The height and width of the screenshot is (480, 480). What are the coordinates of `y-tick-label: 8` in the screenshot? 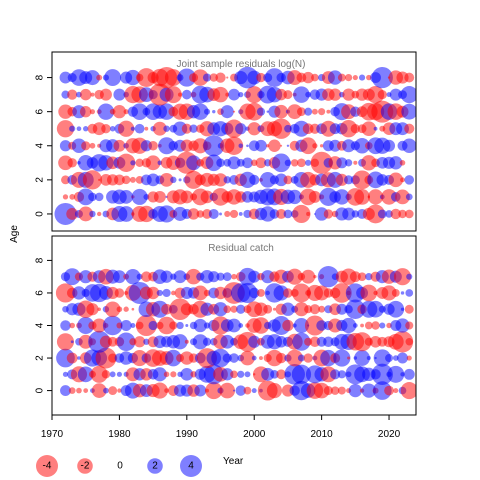 It's located at (40, 260).